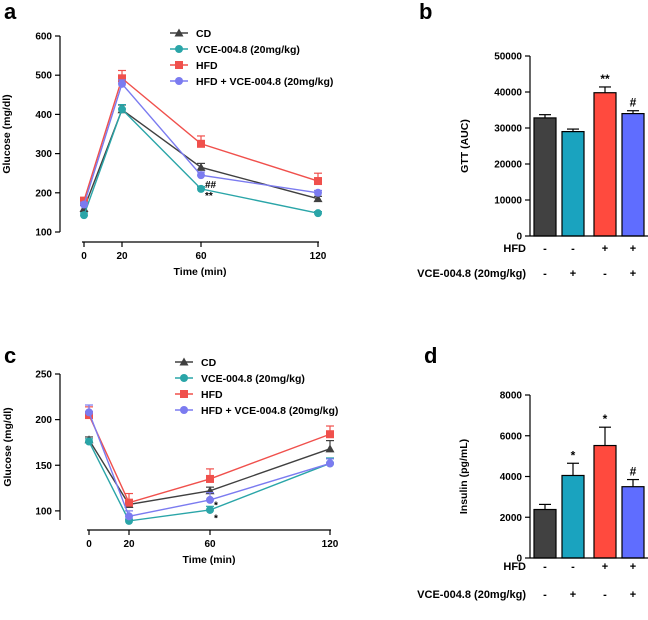 This screenshot has width=648, height=620. I want to click on y-tick-label: 40000, so click(508, 93).